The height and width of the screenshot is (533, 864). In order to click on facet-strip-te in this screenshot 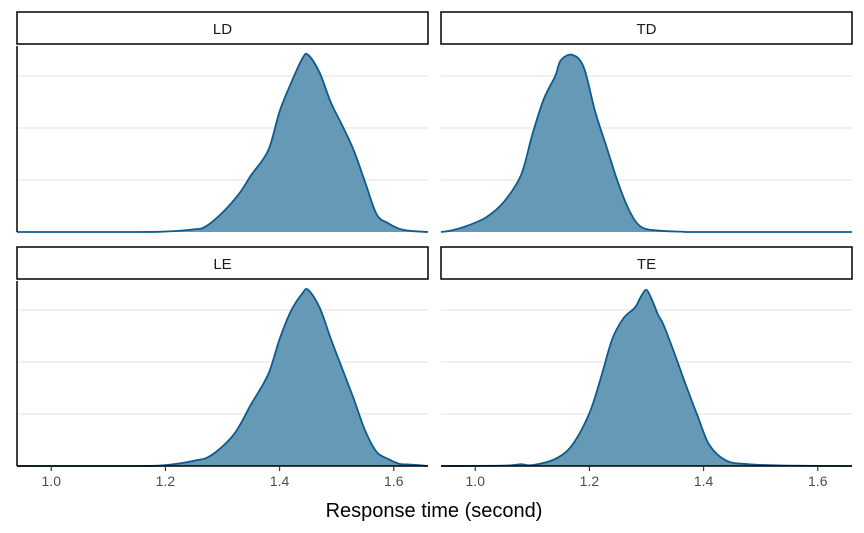, I will do `click(646, 263)`.